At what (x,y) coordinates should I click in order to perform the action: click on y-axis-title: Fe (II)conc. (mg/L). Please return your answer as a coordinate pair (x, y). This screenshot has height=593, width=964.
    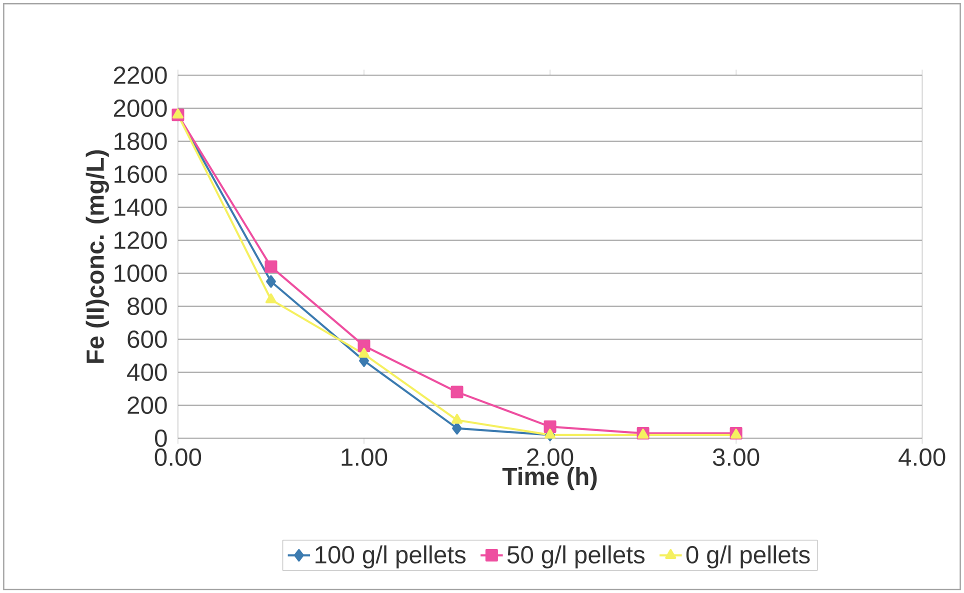
    Looking at the image, I should click on (97, 256).